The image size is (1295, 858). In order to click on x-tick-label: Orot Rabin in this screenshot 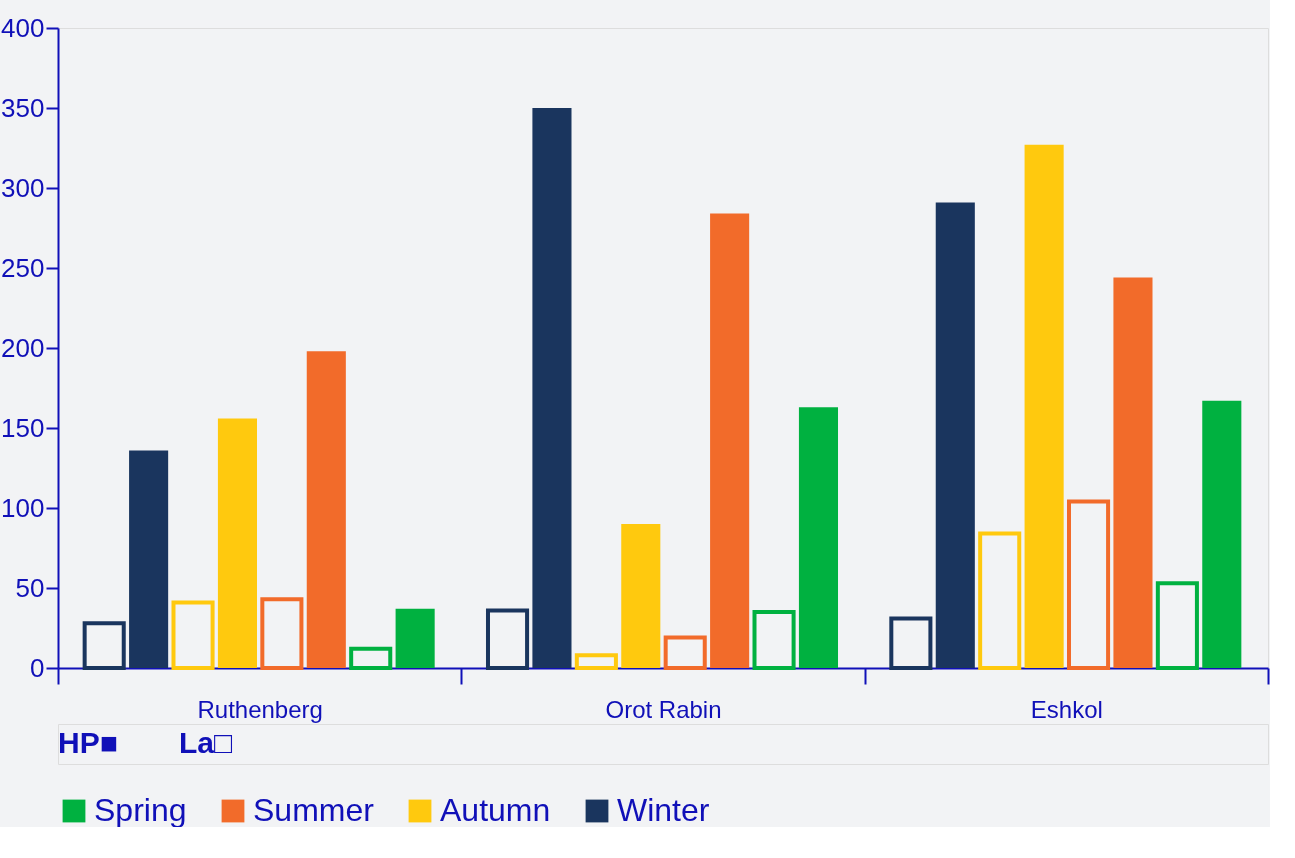, I will do `click(663, 709)`.